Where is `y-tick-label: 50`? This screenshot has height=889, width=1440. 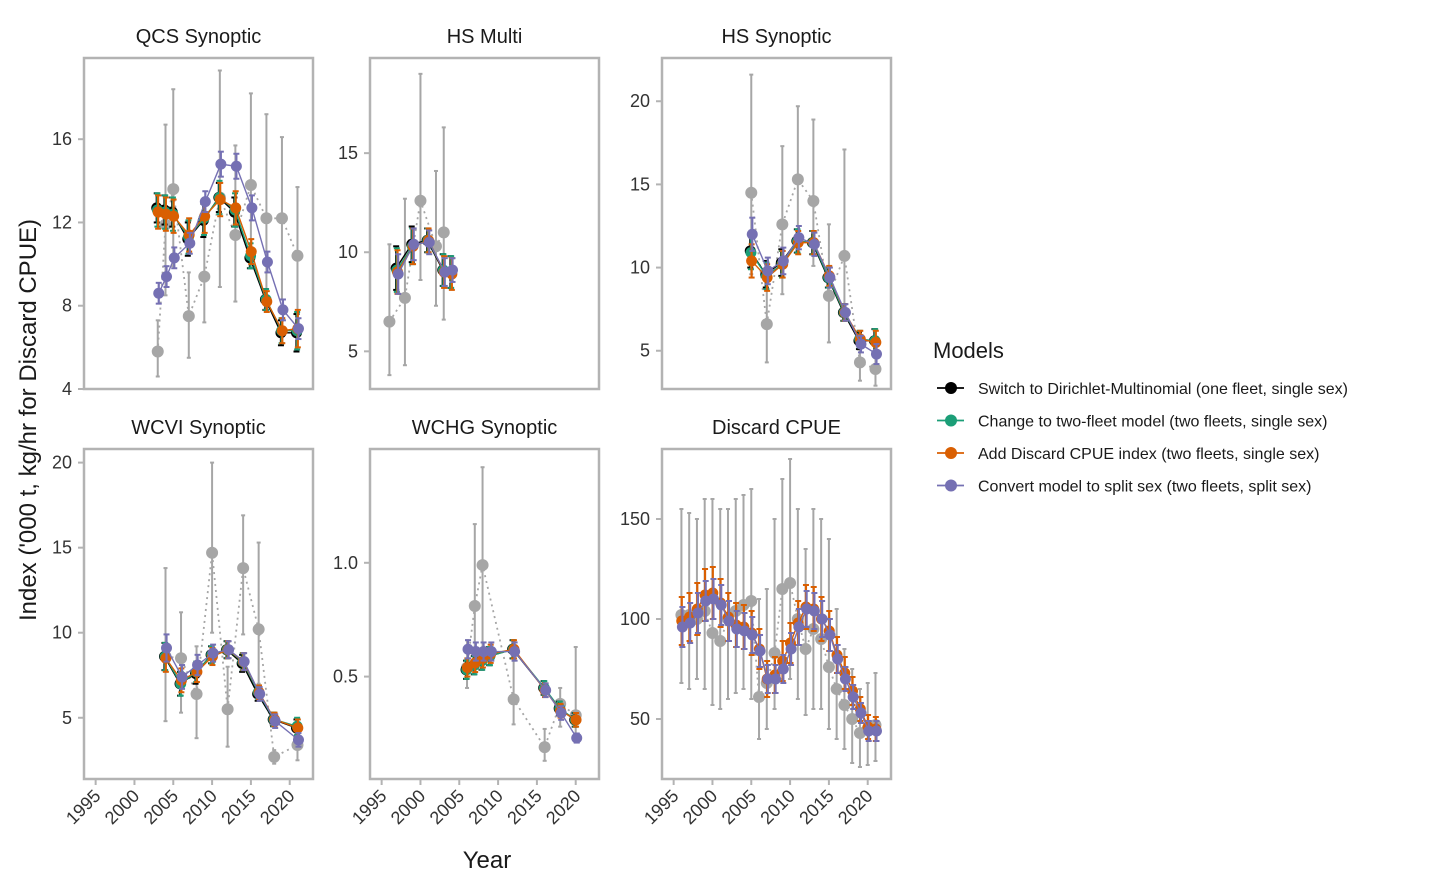
y-tick-label: 50 is located at coordinates (640, 719).